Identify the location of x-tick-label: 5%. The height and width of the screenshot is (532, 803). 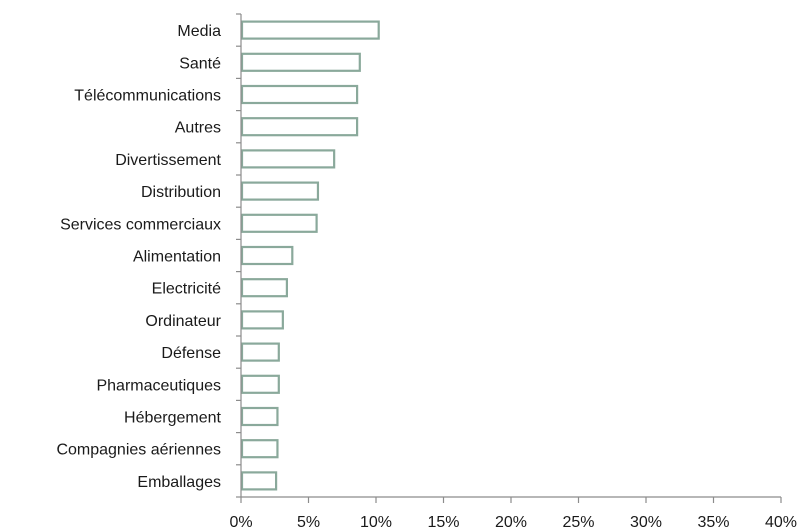
(308, 522).